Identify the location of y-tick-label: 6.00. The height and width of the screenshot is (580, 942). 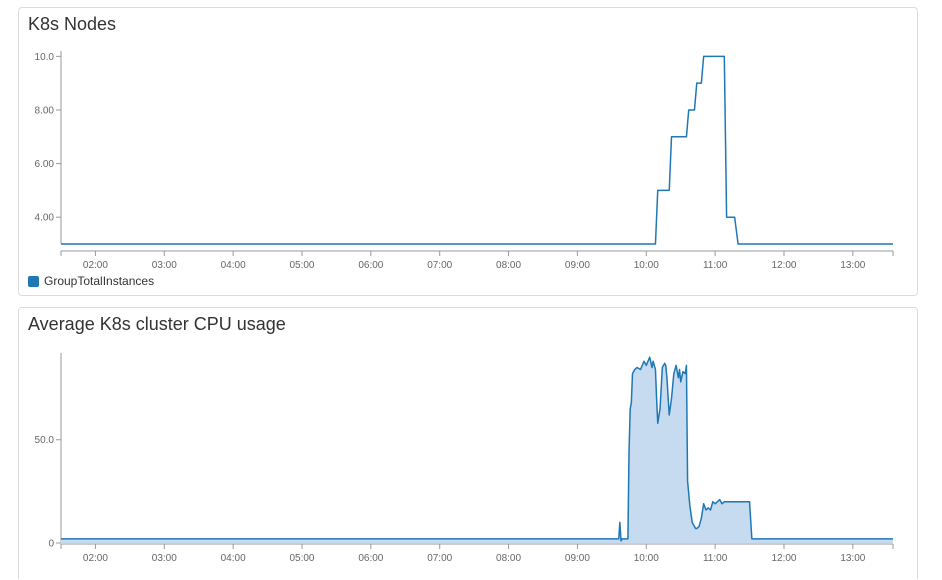
(45, 164).